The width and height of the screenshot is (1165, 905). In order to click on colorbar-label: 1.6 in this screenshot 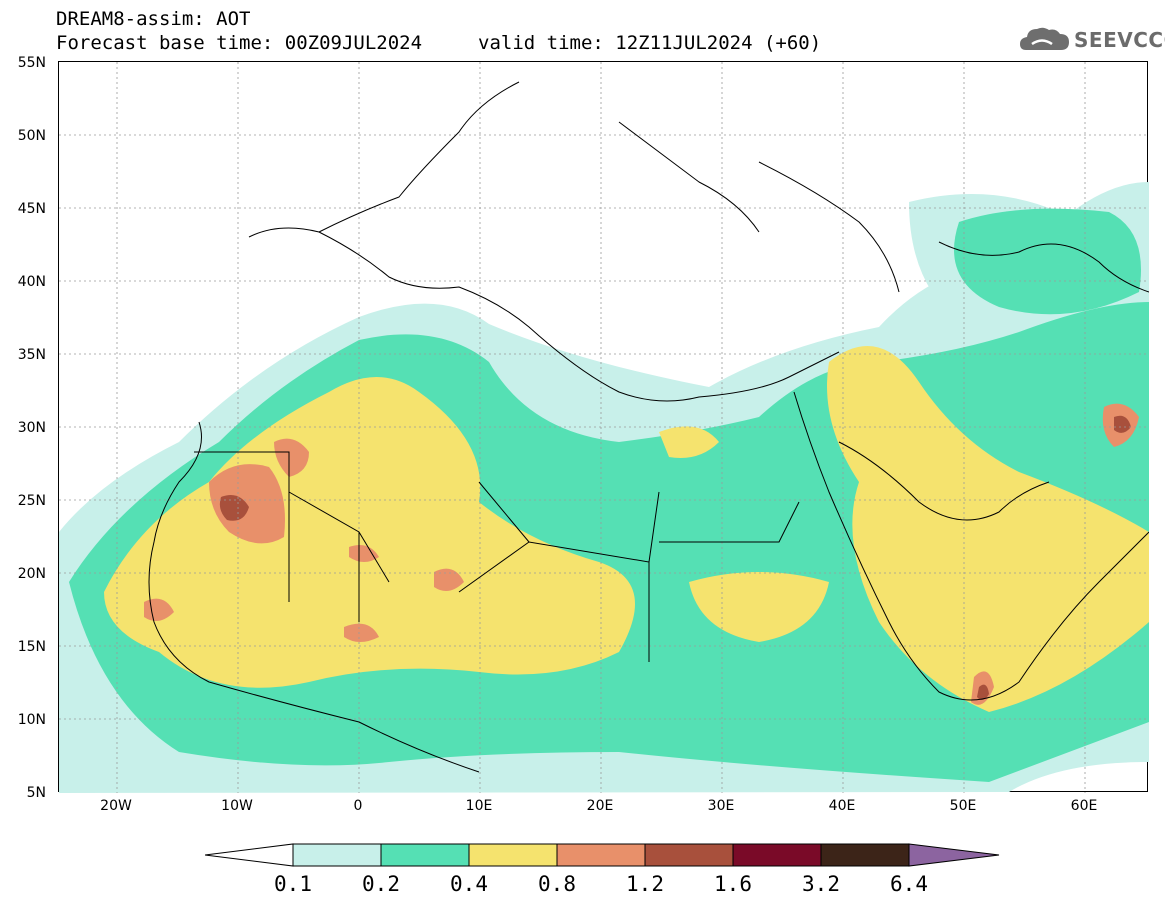, I will do `click(733, 884)`.